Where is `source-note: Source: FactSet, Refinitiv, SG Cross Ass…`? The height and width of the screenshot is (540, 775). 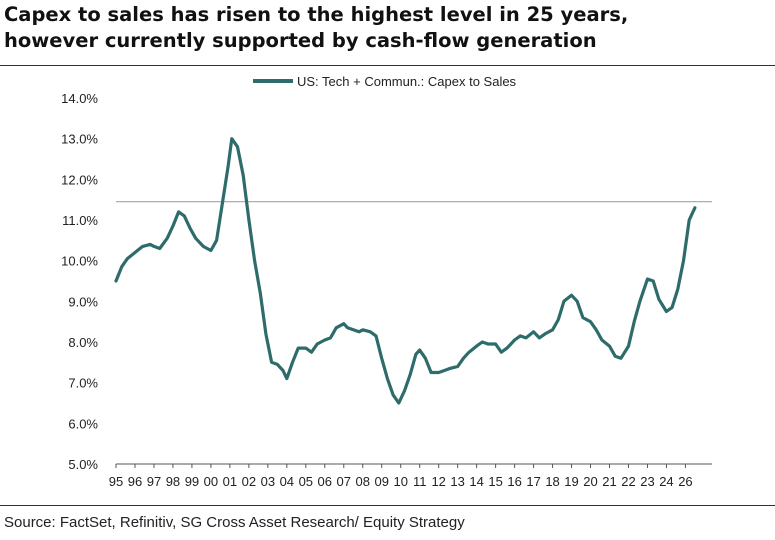
source-note: Source: FactSet, Refinitiv, SG Cross Ass… is located at coordinates (234, 522).